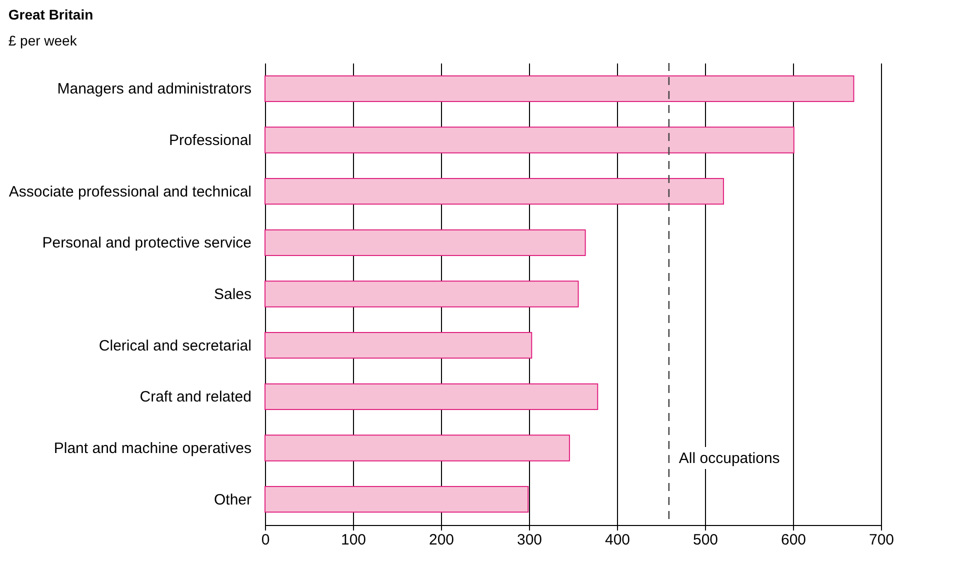 This screenshot has height=574, width=961. What do you see at coordinates (617, 540) in the screenshot?
I see `x-tick-label: 400` at bounding box center [617, 540].